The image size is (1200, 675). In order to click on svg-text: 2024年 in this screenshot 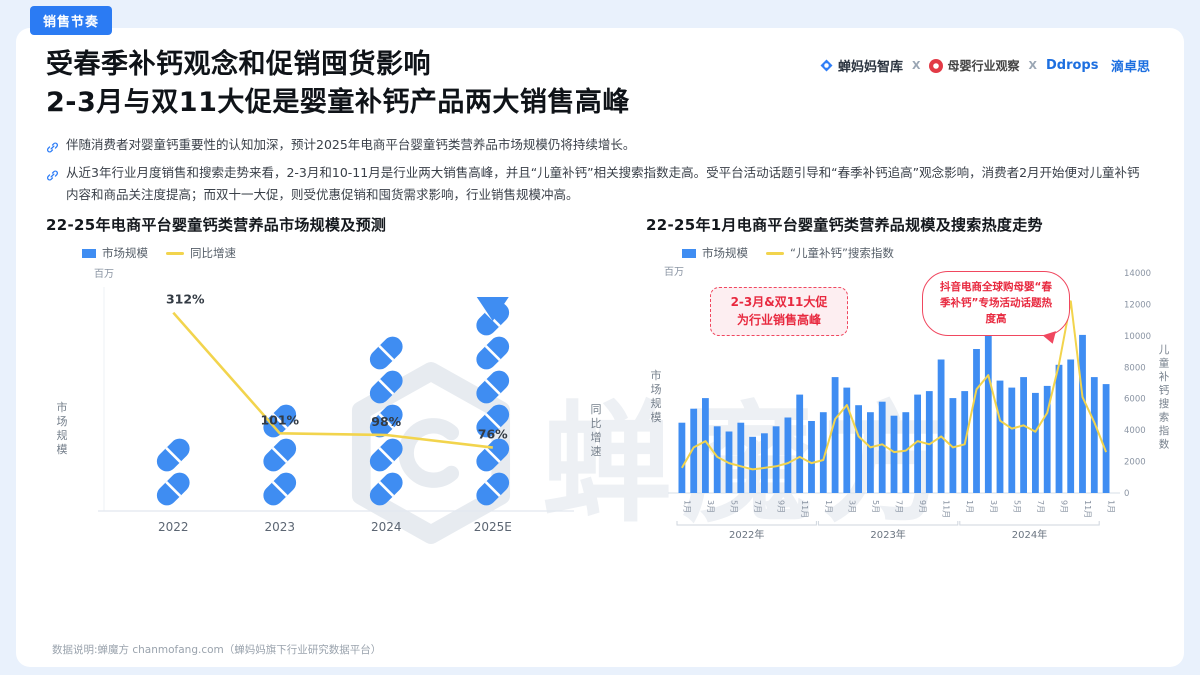, I will do `click(1029, 534)`.